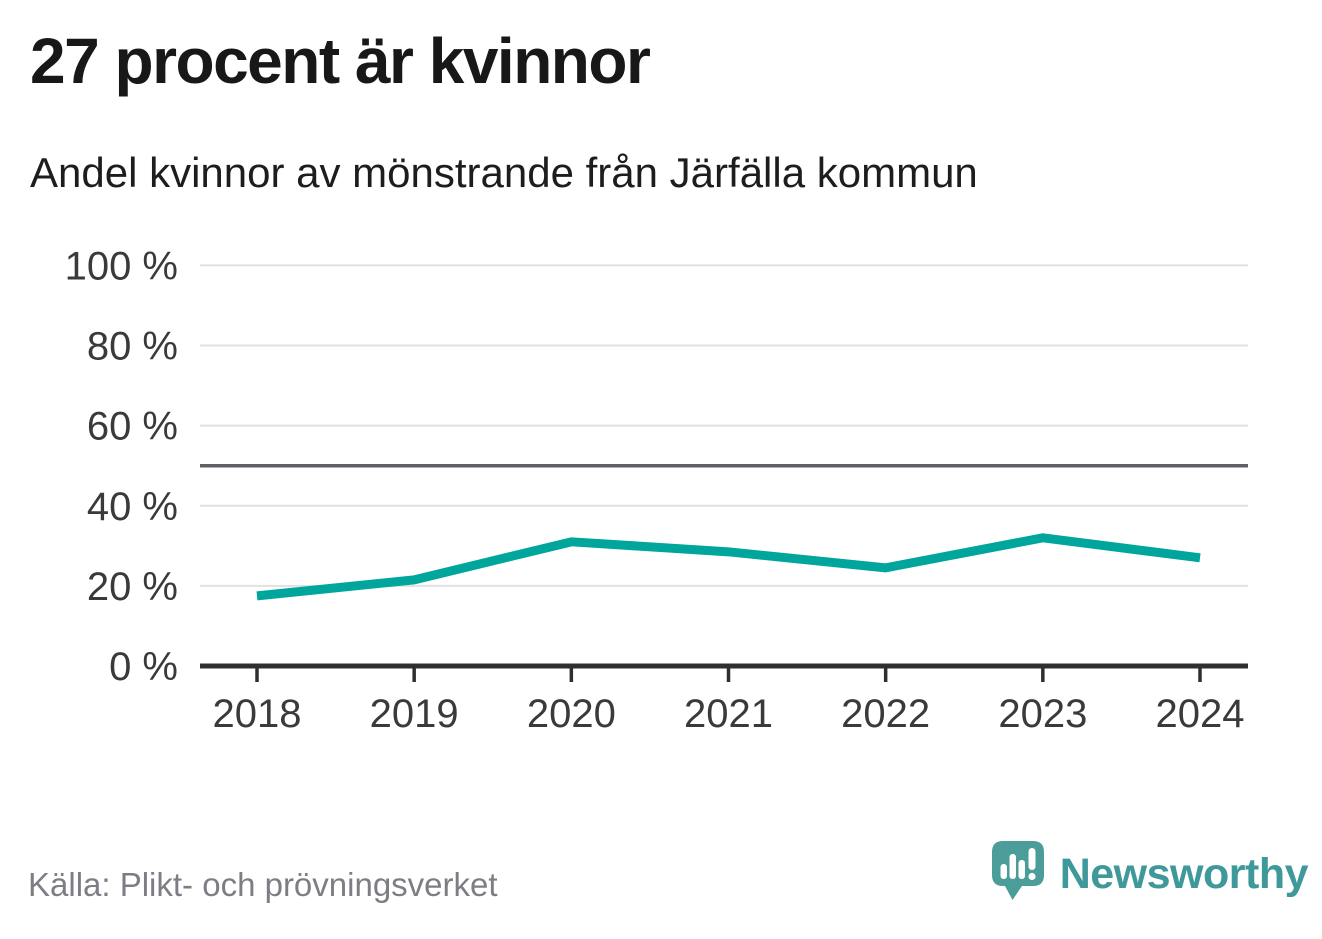 This screenshot has width=1322, height=939. I want to click on bar-chart-icon-bar1, so click(1003, 871).